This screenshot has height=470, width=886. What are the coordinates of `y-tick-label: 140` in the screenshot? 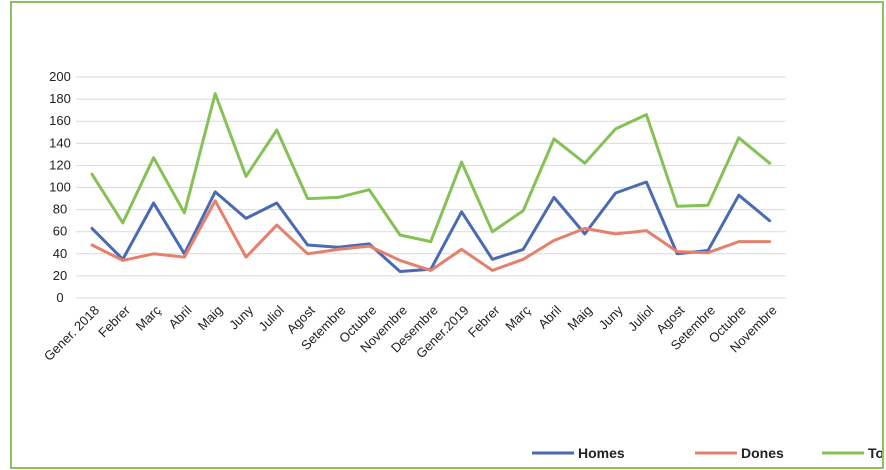 It's located at (60, 142).